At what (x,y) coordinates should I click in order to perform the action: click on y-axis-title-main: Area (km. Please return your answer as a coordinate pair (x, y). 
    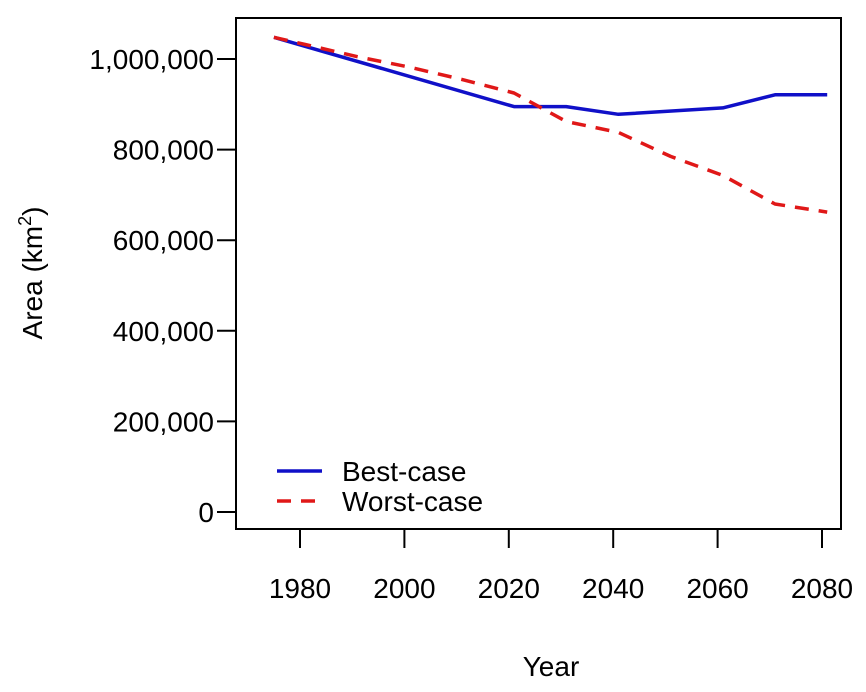
    Looking at the image, I should click on (32, 283).